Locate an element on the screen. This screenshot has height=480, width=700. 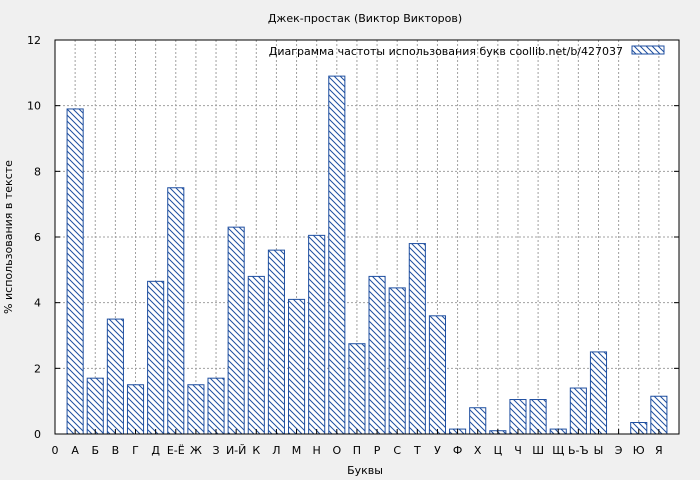
x-tick-label: Ч is located at coordinates (518, 450).